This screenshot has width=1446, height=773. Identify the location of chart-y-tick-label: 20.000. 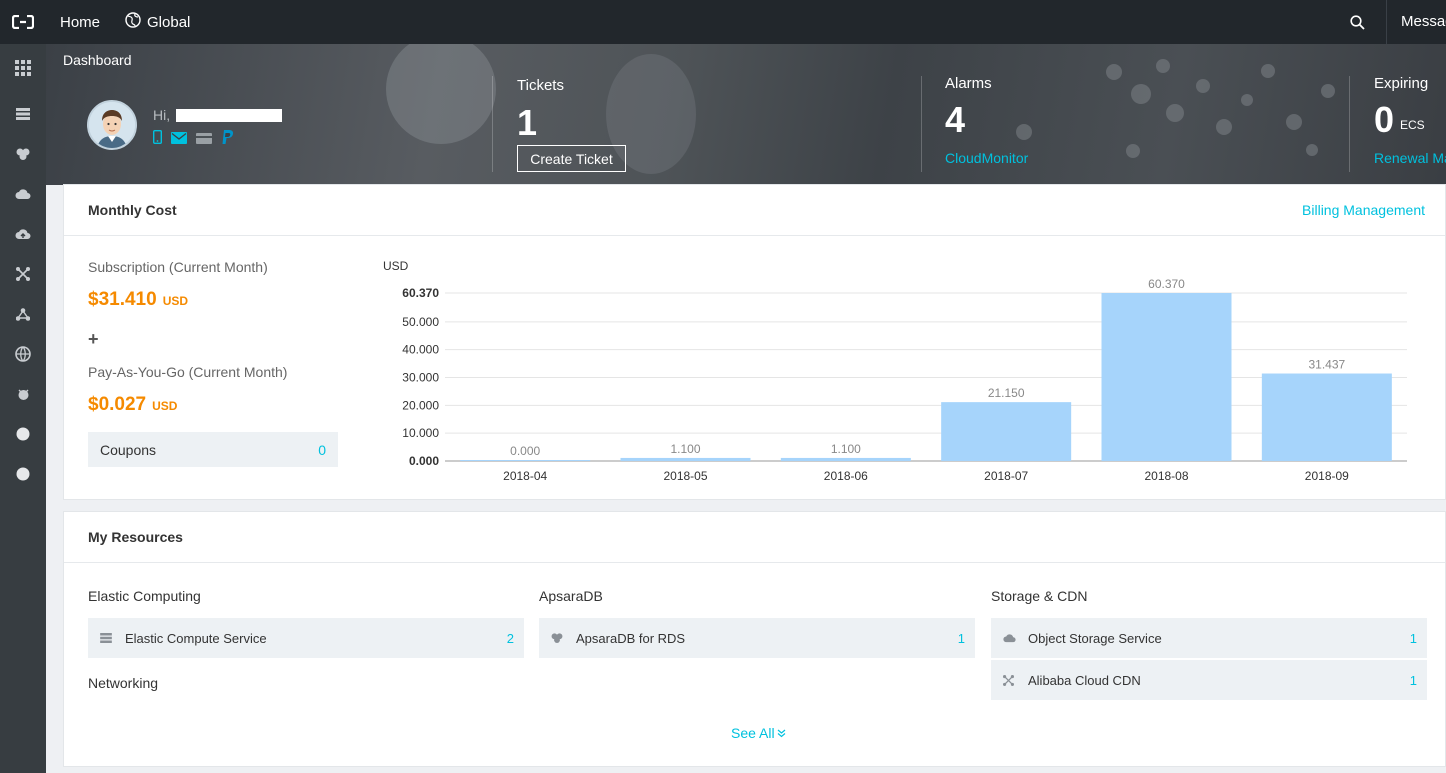
(420, 405).